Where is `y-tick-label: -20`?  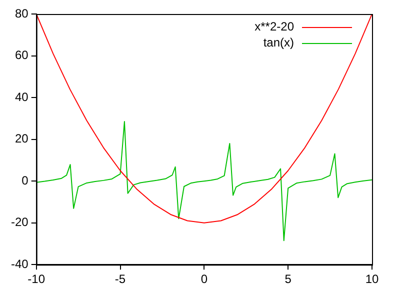
y-tick-label: -20 is located at coordinates (20, 222).